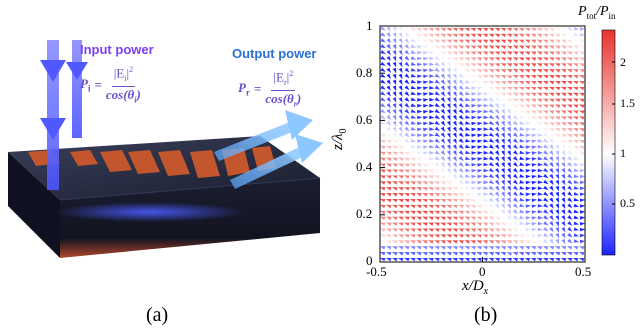  I want to click on output-beams, so click(268, 149).